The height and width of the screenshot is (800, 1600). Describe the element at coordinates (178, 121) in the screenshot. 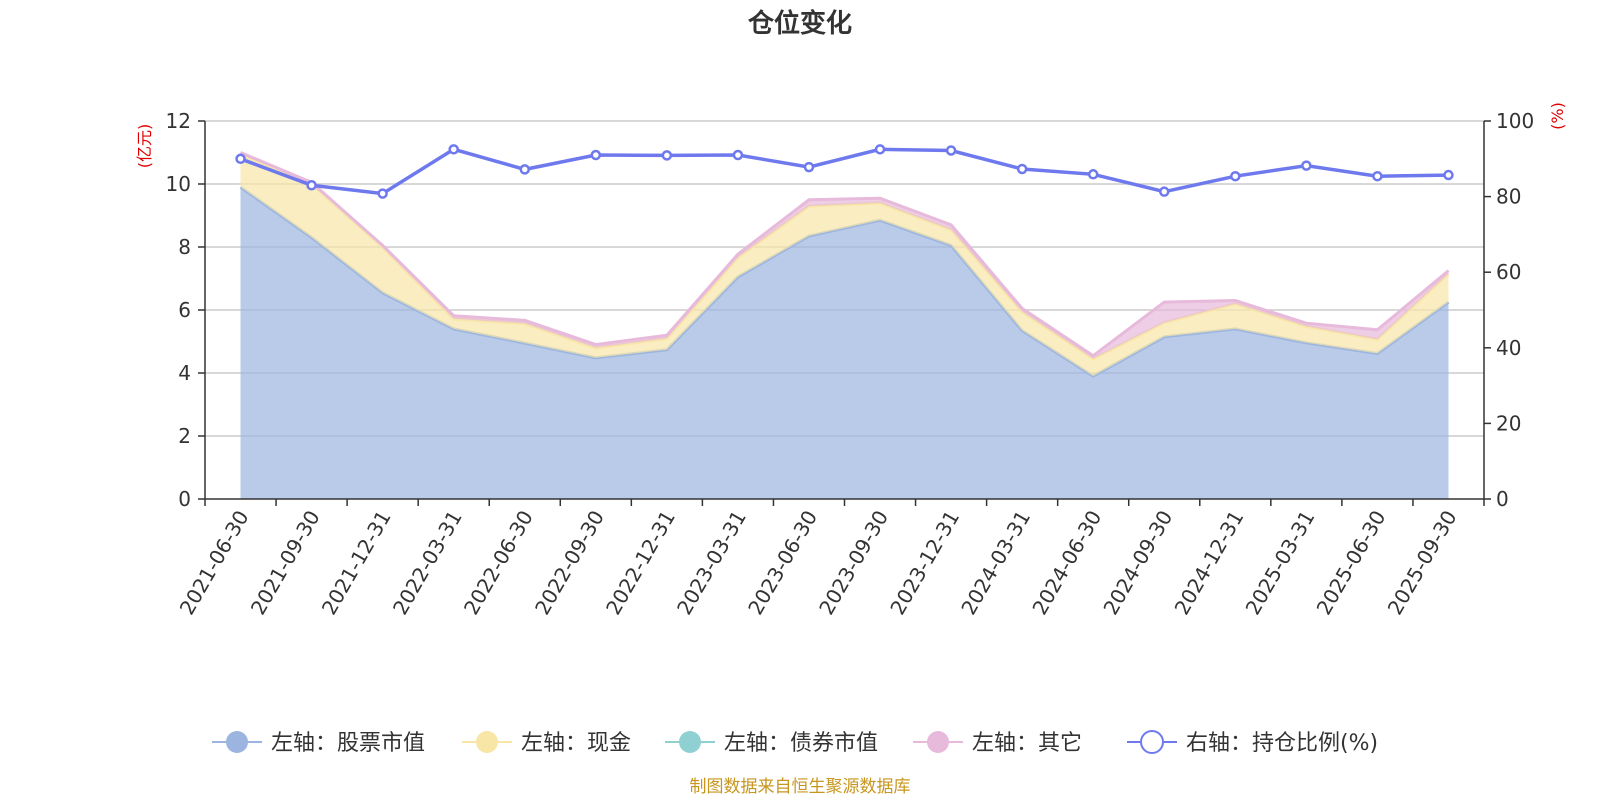

I see `left-tick-label: 12` at that location.